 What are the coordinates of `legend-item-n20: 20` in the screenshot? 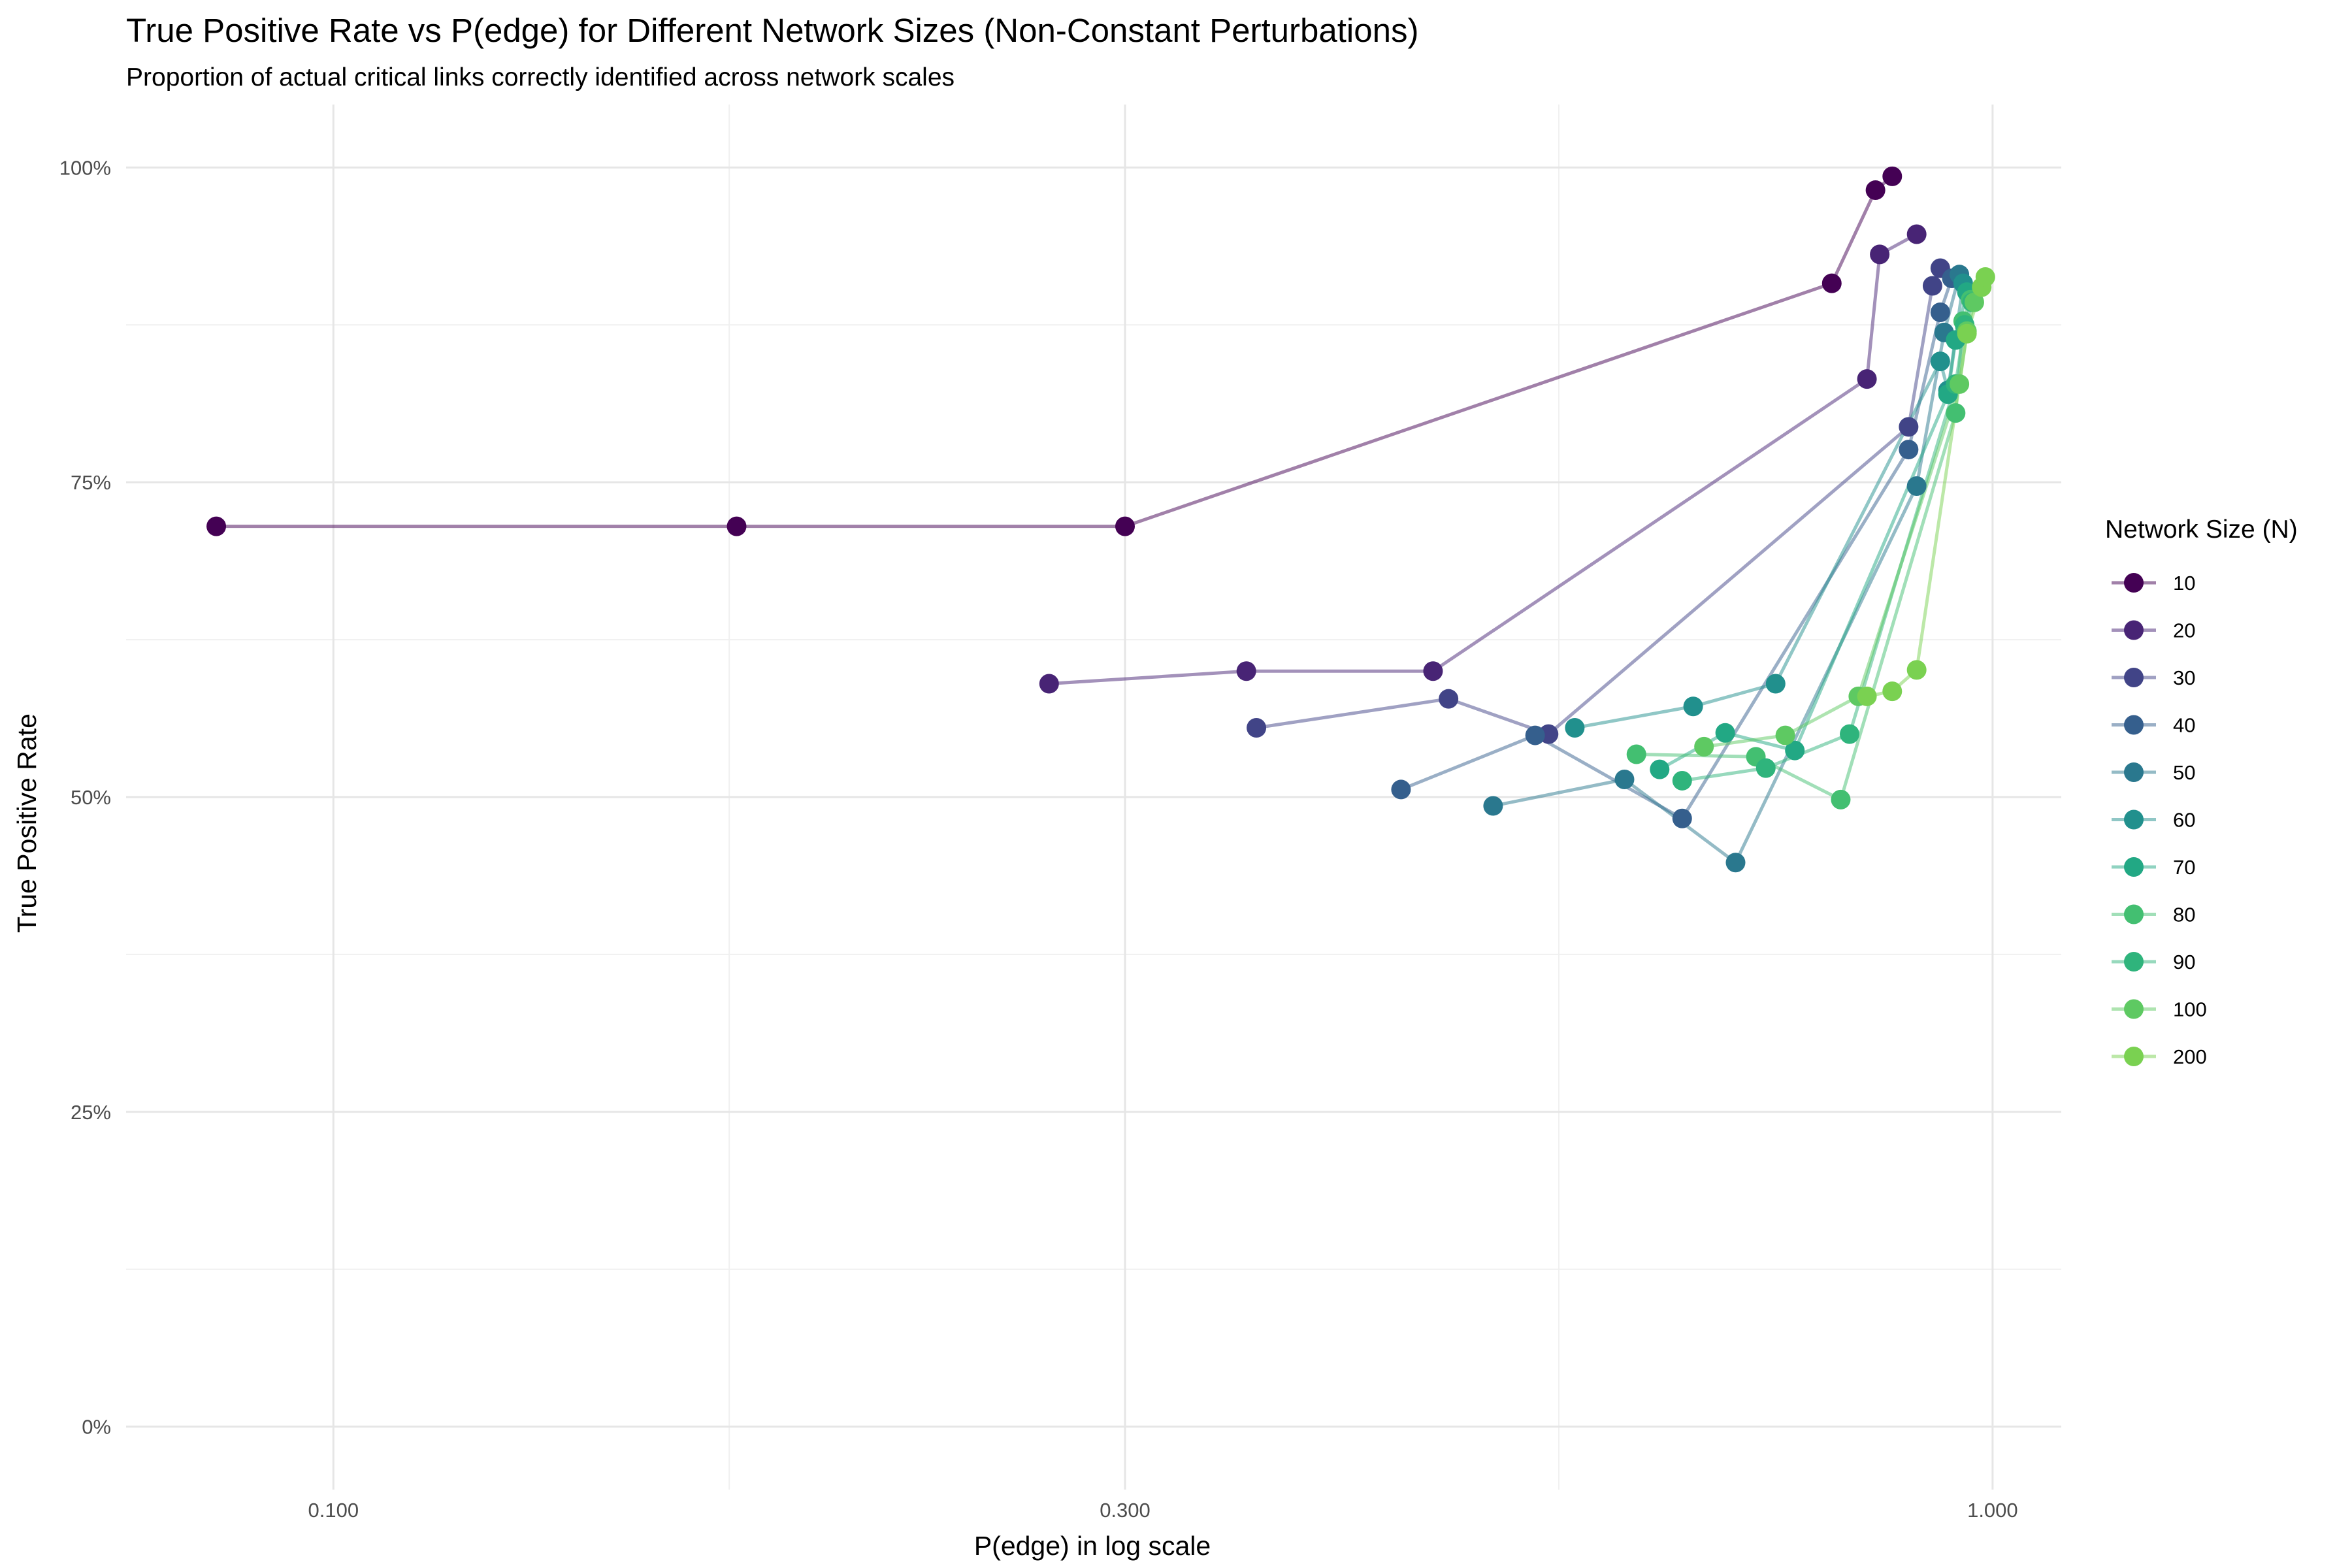 It's located at (2153, 630).